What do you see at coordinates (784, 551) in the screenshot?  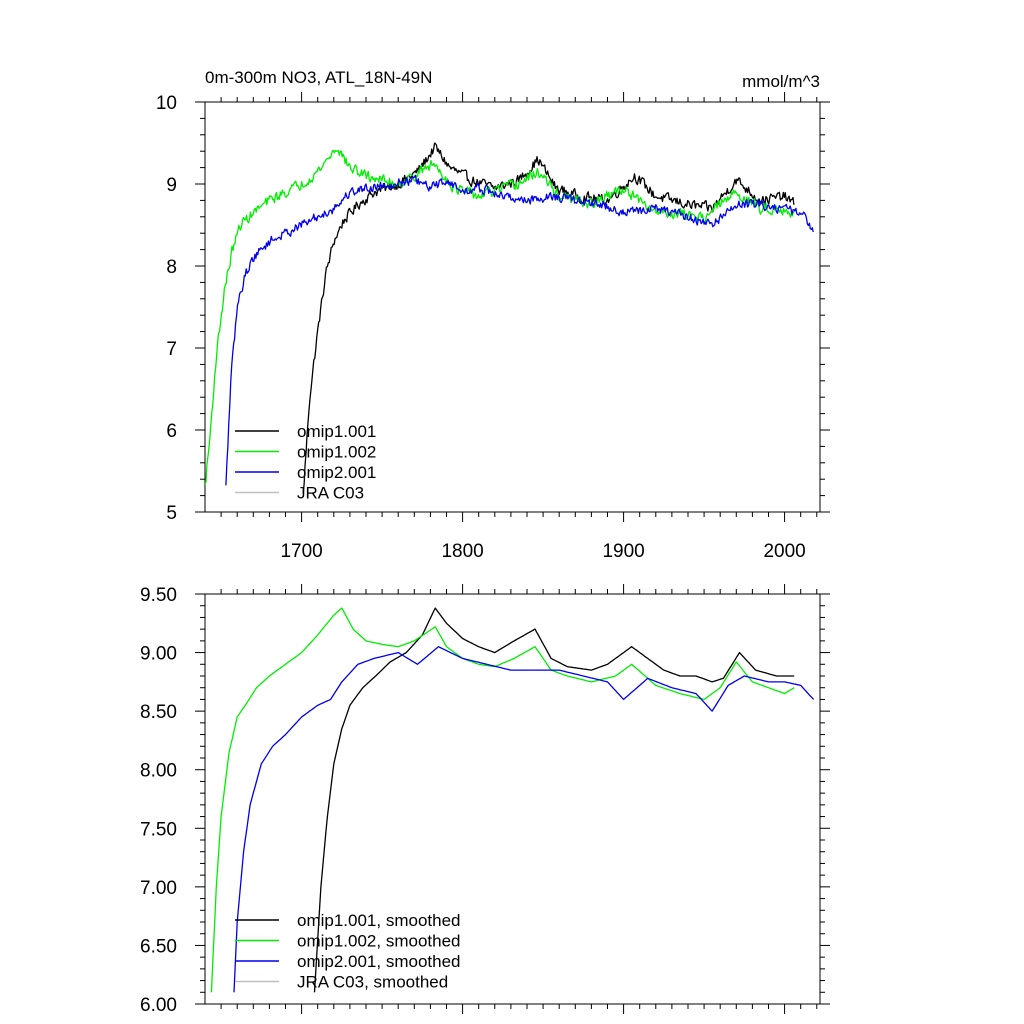 I see `x-tick-label: 2000` at bounding box center [784, 551].